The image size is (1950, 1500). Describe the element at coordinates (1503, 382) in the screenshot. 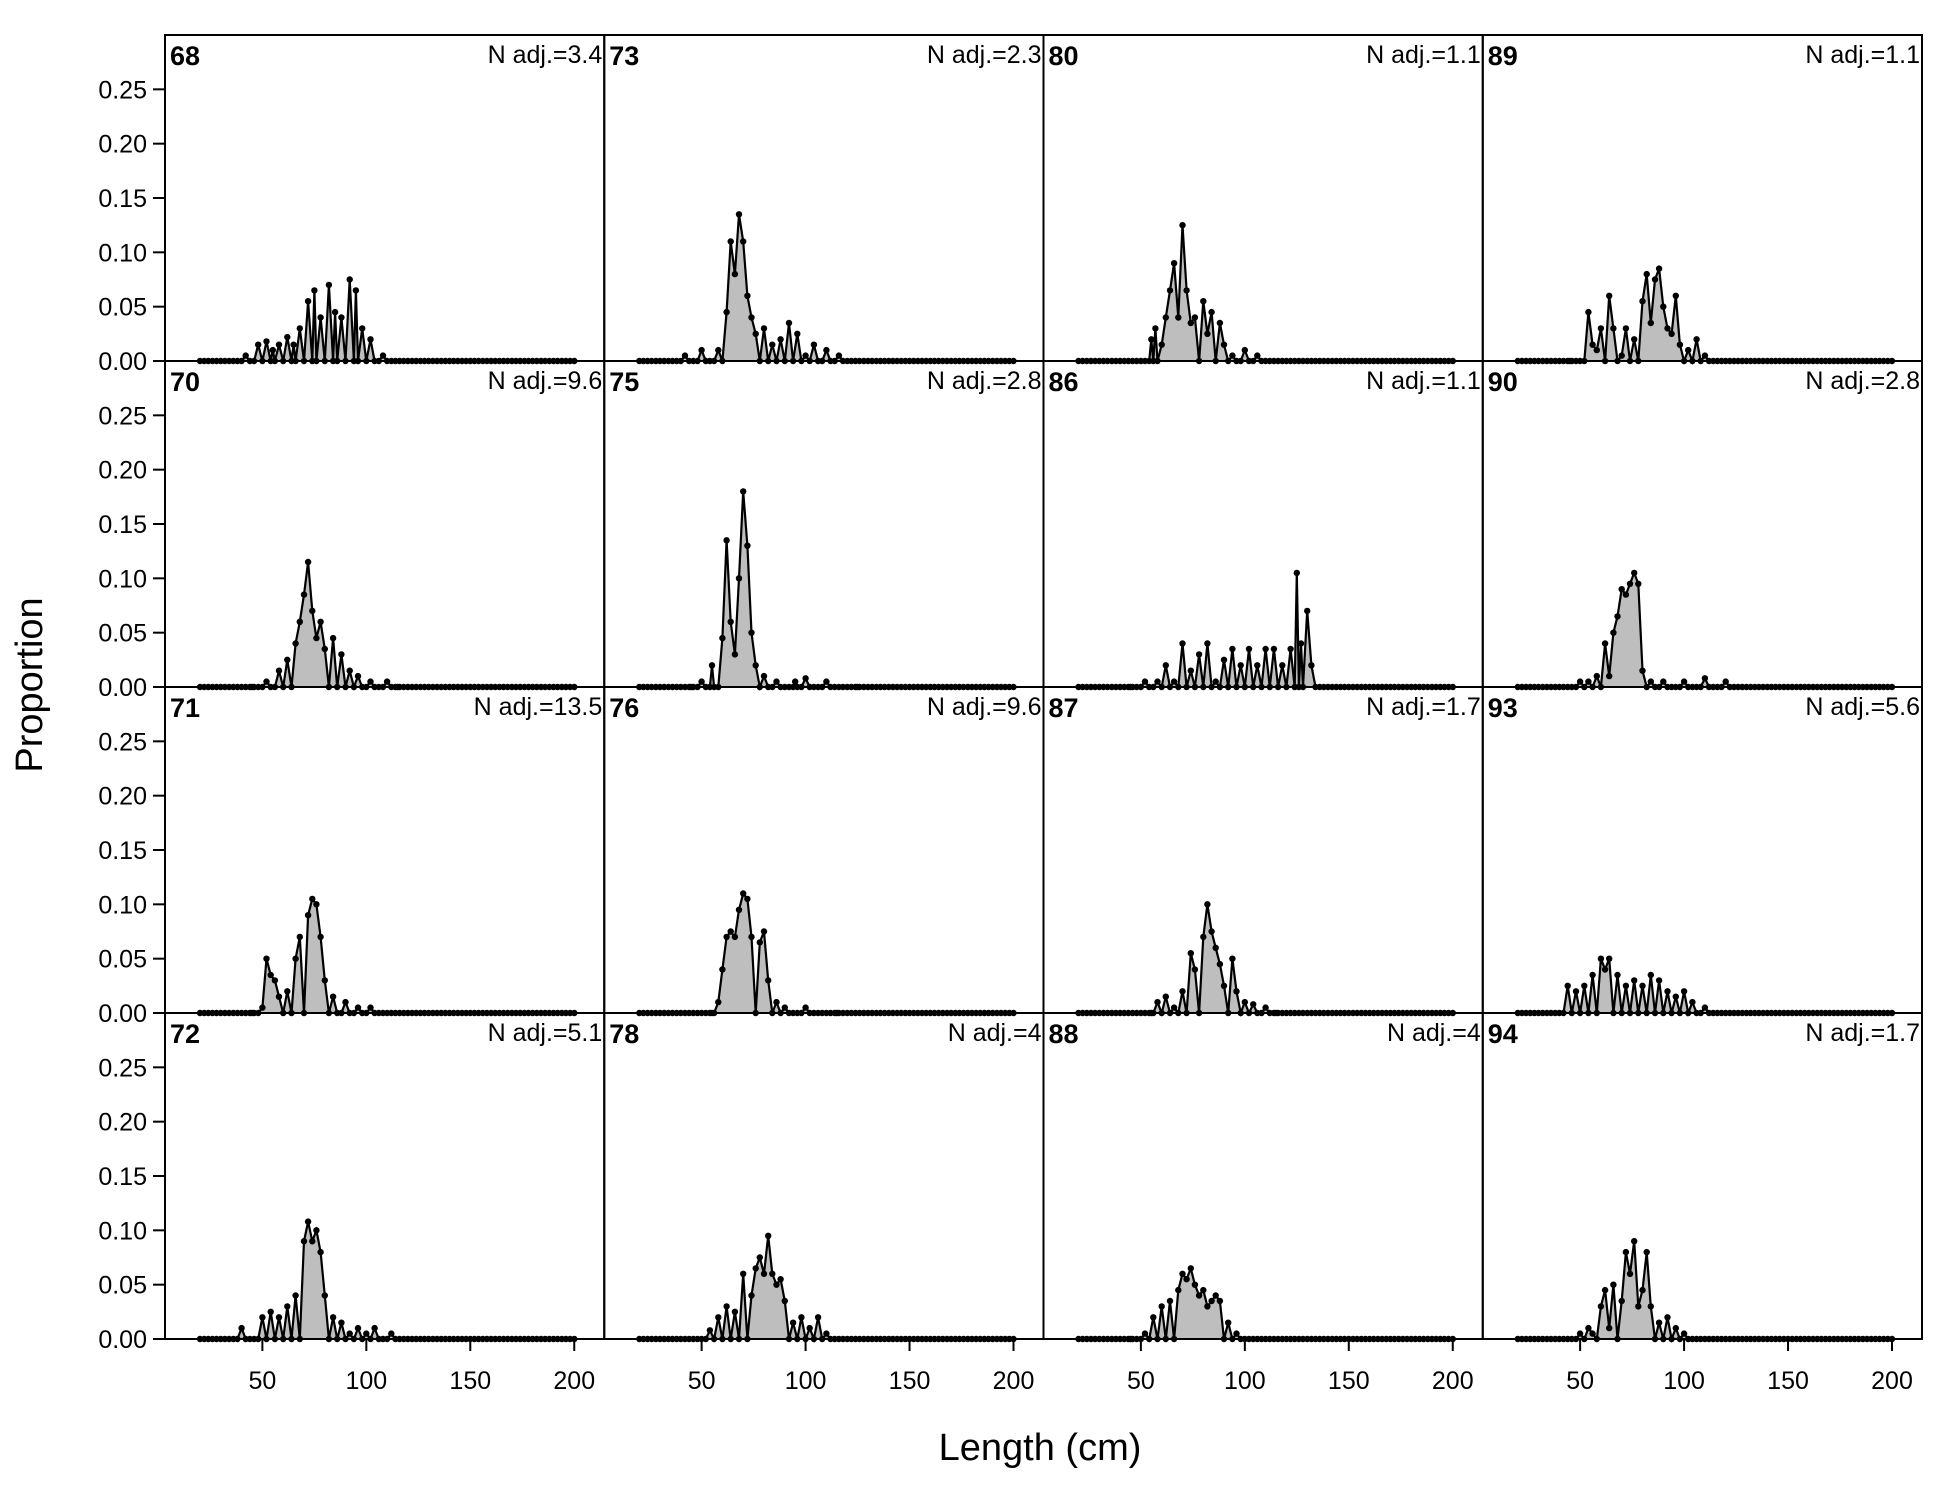

I see `panel-year-label: 90` at that location.